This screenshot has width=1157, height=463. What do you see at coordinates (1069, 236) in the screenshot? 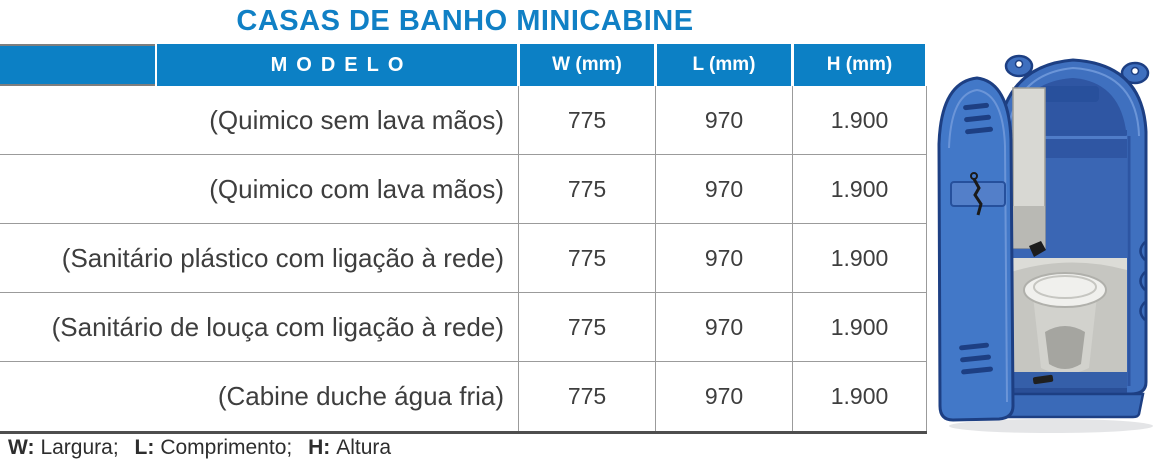
I see `cabin-interior` at bounding box center [1069, 236].